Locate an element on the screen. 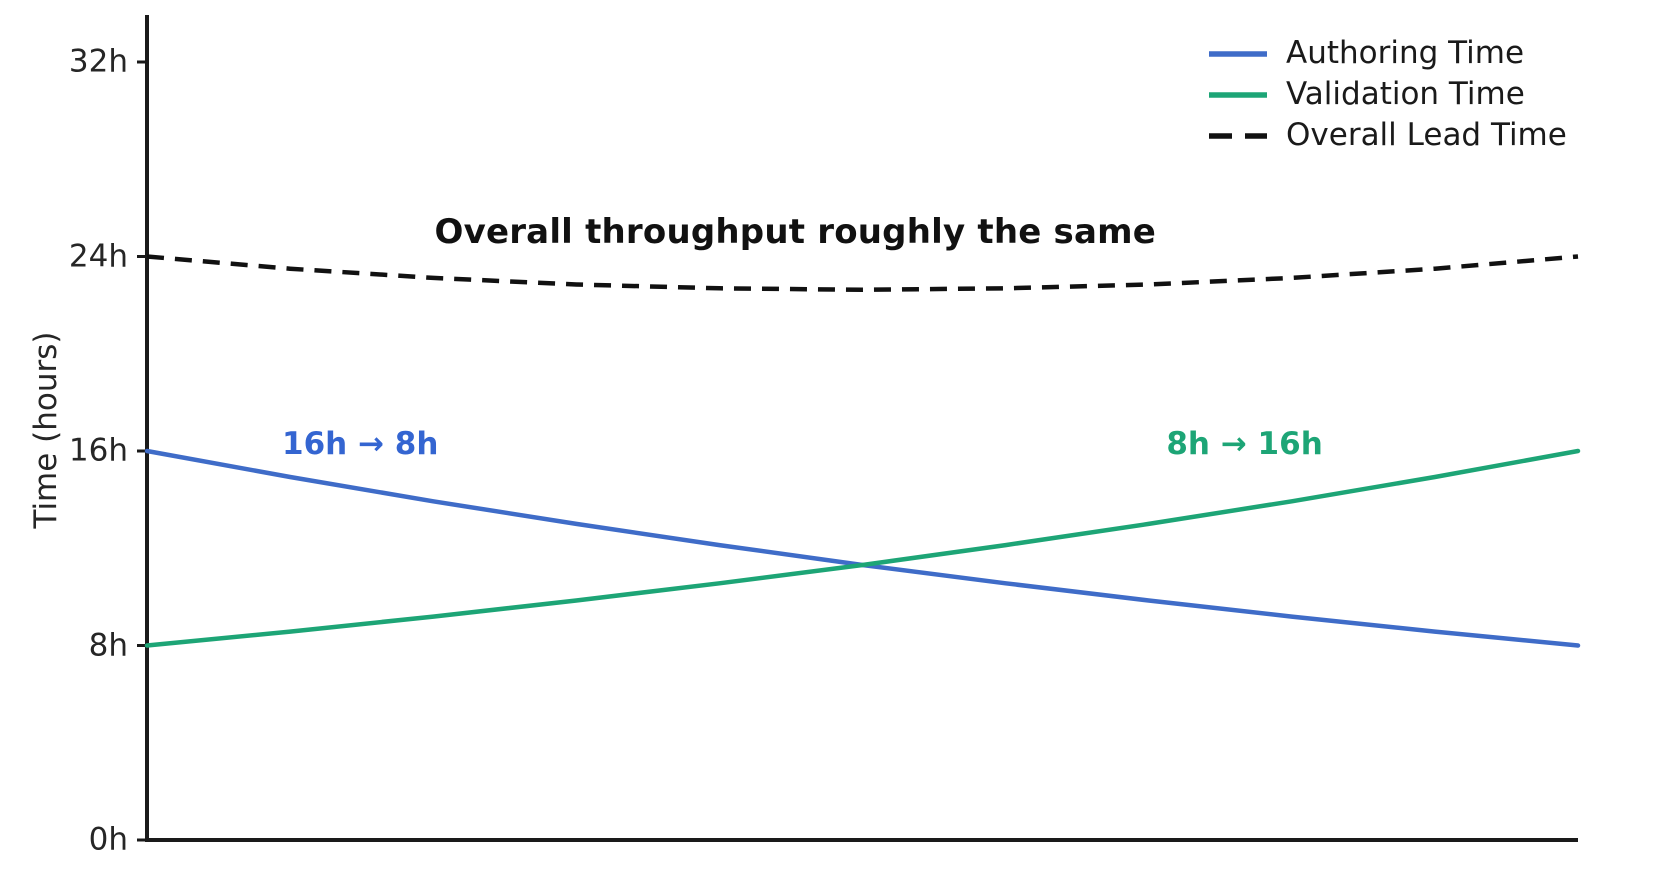  overall-note: Overall throughput roughly the same is located at coordinates (795, 232).